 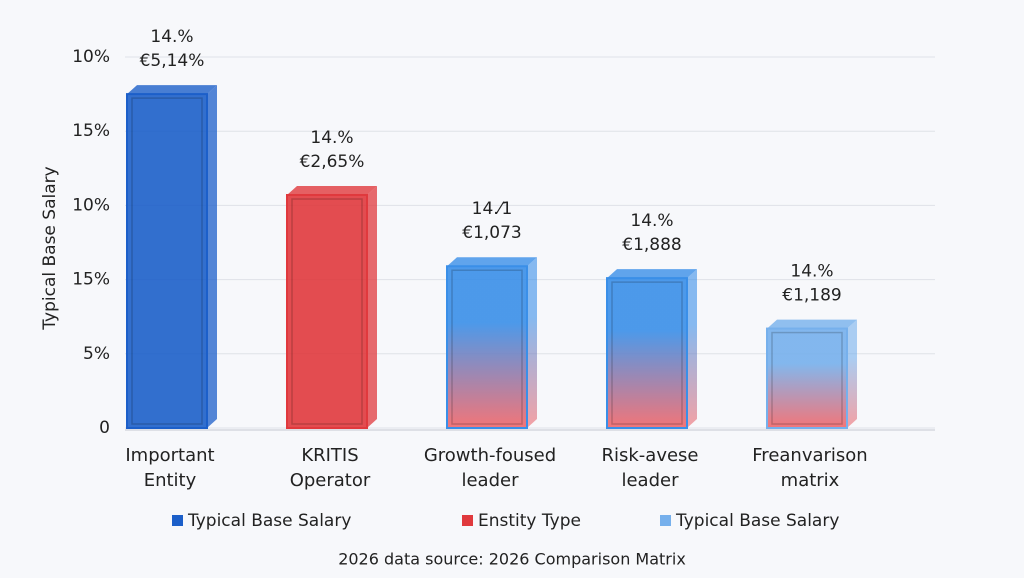 What do you see at coordinates (332, 162) in the screenshot?
I see `bar-label: €2,65%` at bounding box center [332, 162].